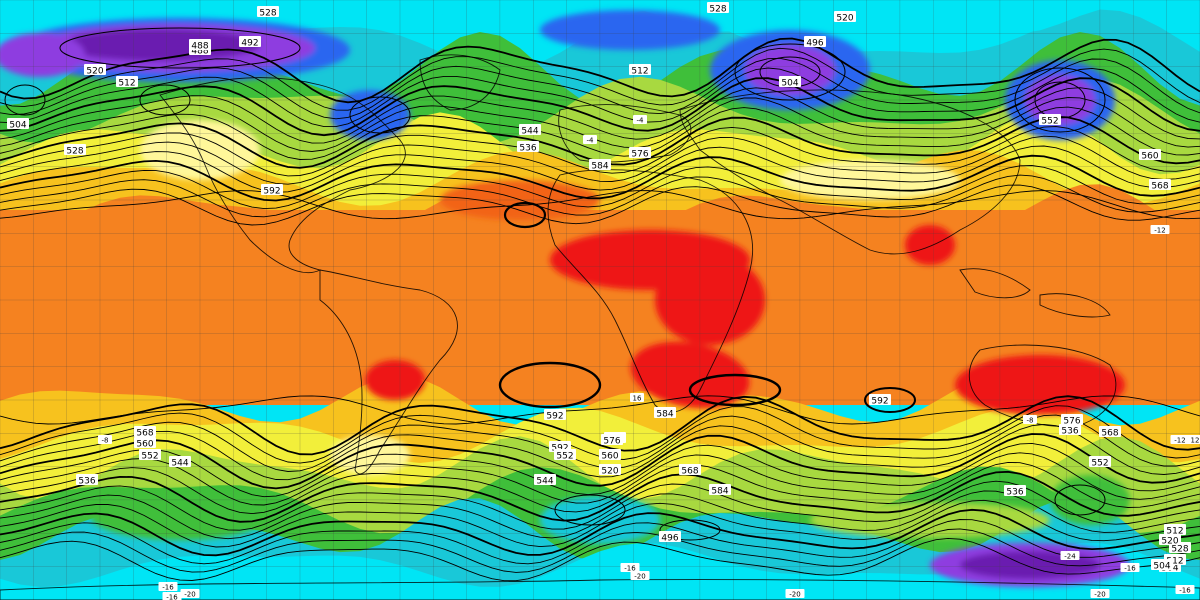  I want to click on cold-low-west, so click(42, 55).